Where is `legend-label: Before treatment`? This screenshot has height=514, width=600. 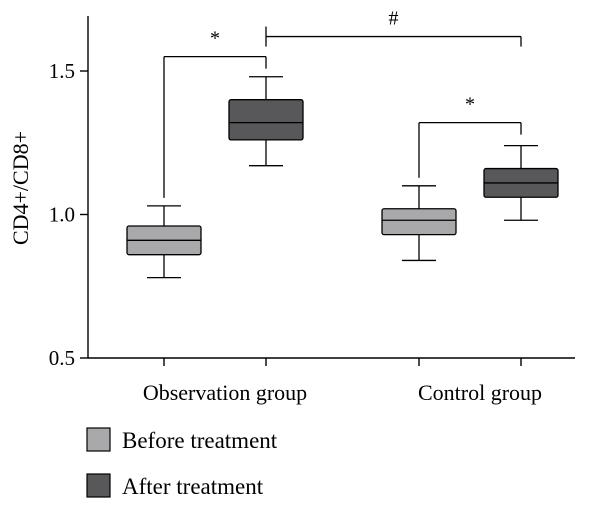 legend-label: Before treatment is located at coordinates (200, 440).